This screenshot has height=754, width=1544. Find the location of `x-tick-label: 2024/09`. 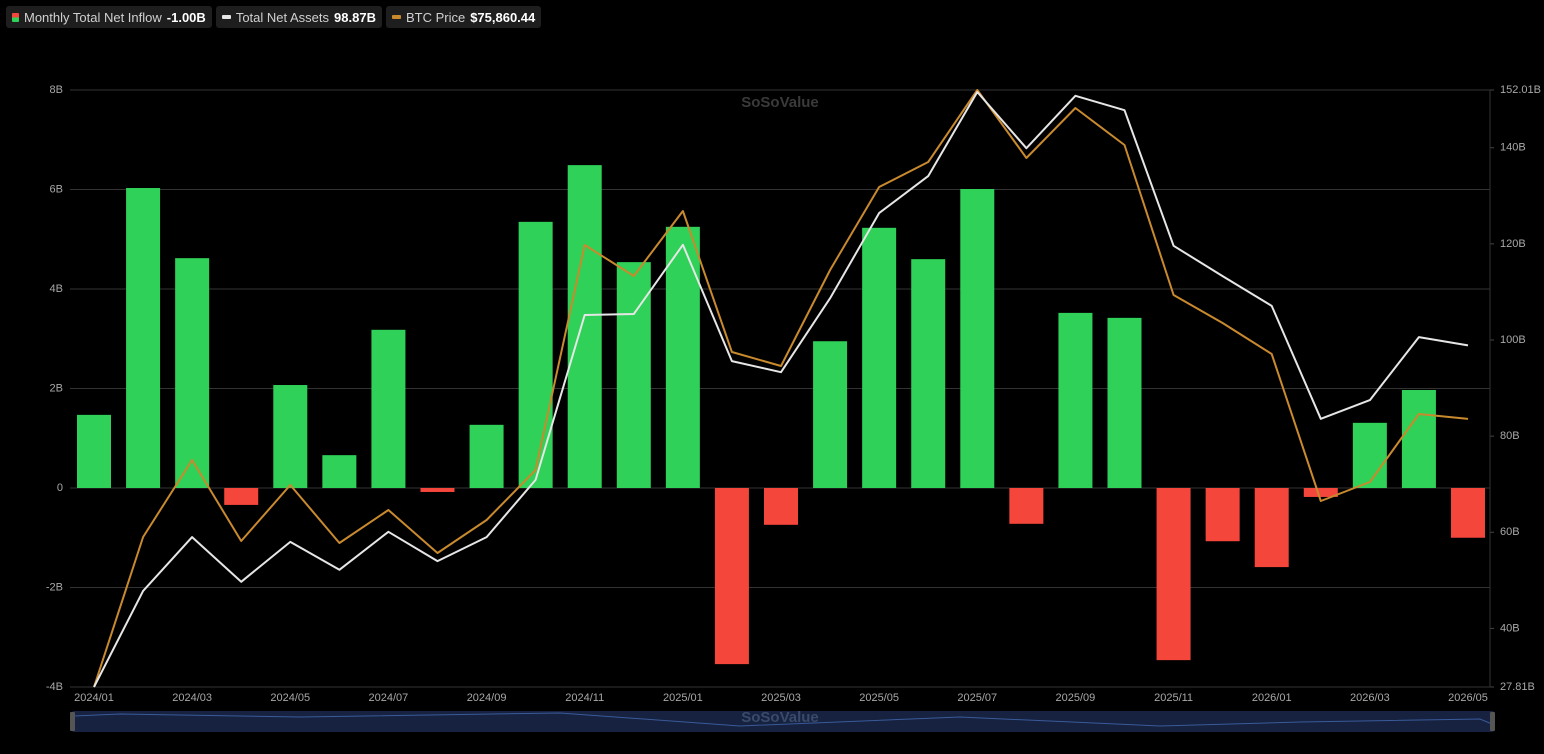

x-tick-label: 2024/09 is located at coordinates (487, 698).